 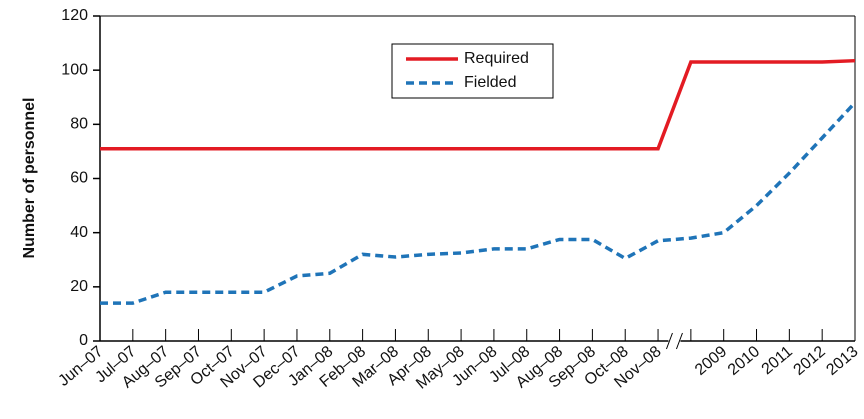 I want to click on x-tick-label: 2013, so click(x=842, y=361).